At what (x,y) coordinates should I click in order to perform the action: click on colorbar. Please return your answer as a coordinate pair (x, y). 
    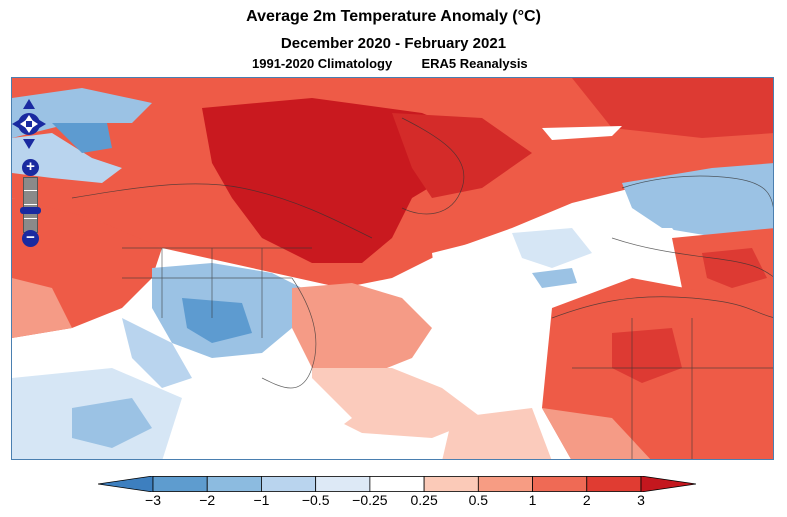
    Looking at the image, I should click on (397, 484).